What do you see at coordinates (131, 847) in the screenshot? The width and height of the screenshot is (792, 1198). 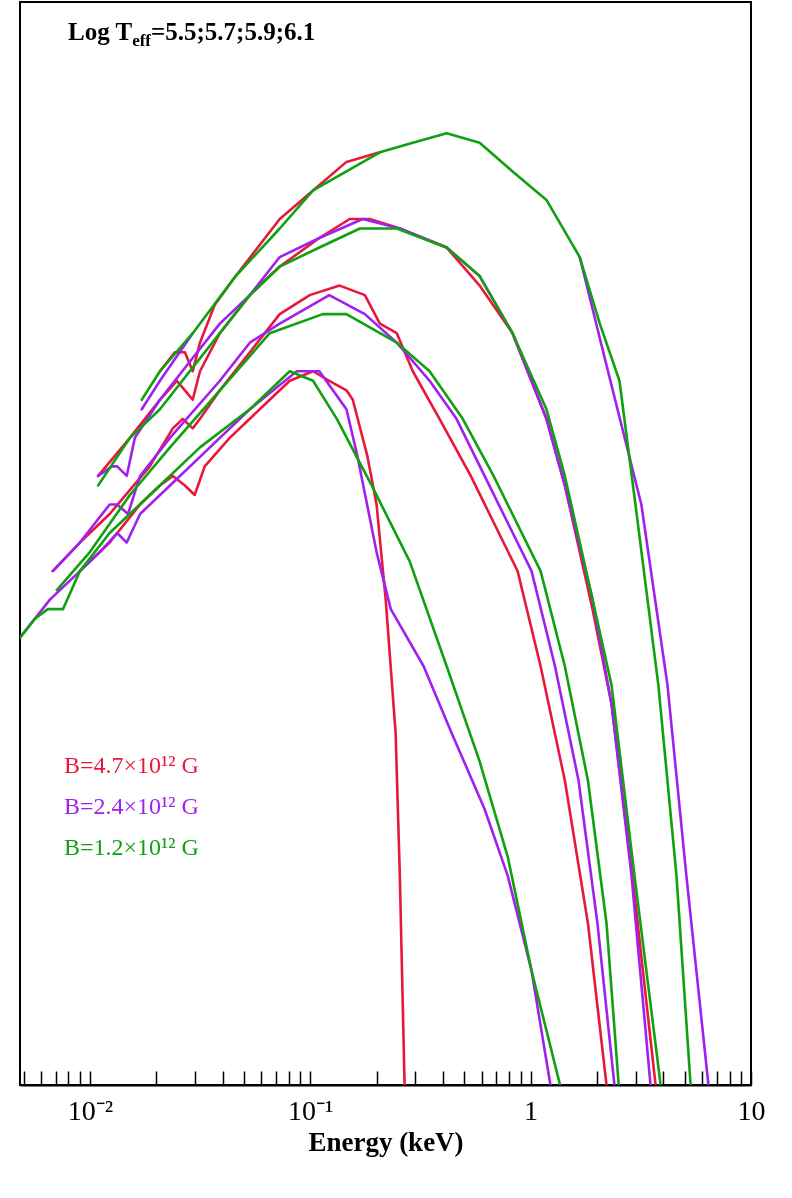 I see `text: B=1.2×10¹² G` at bounding box center [131, 847].